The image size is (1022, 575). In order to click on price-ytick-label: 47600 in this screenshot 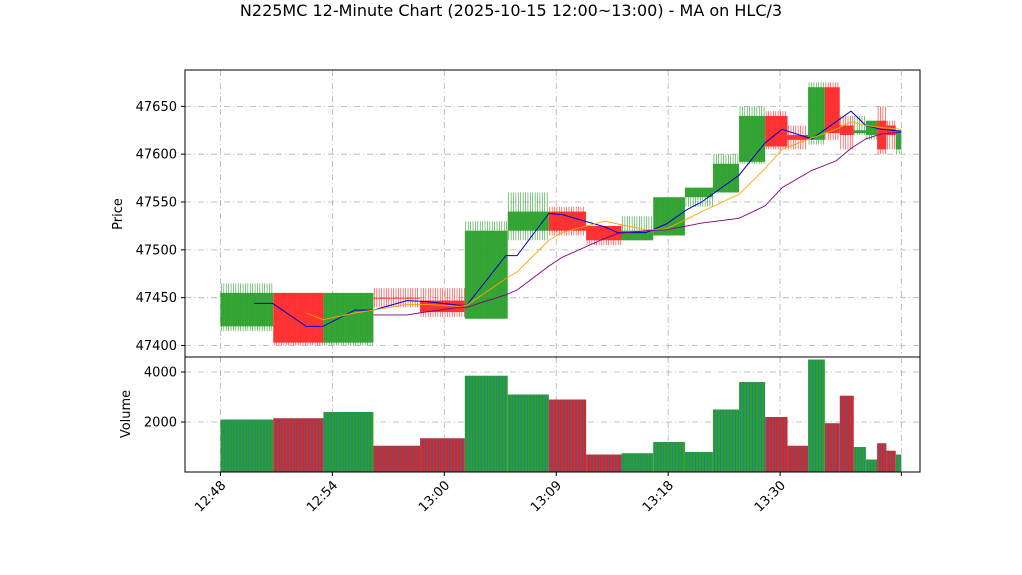, I will do `click(156, 155)`.